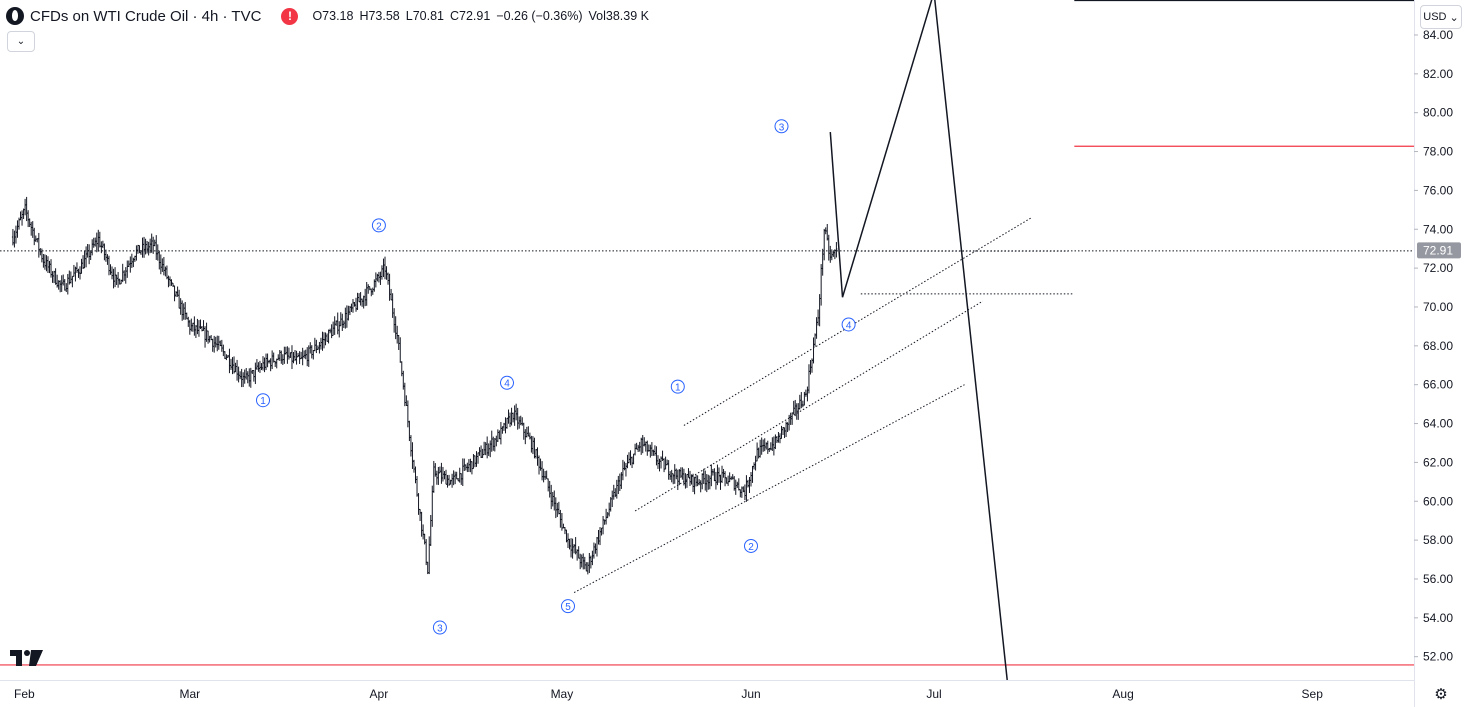 This screenshot has height=707, width=1468. Describe the element at coordinates (1438, 35) in the screenshot. I see `price-tick-label: 84.00` at that location.